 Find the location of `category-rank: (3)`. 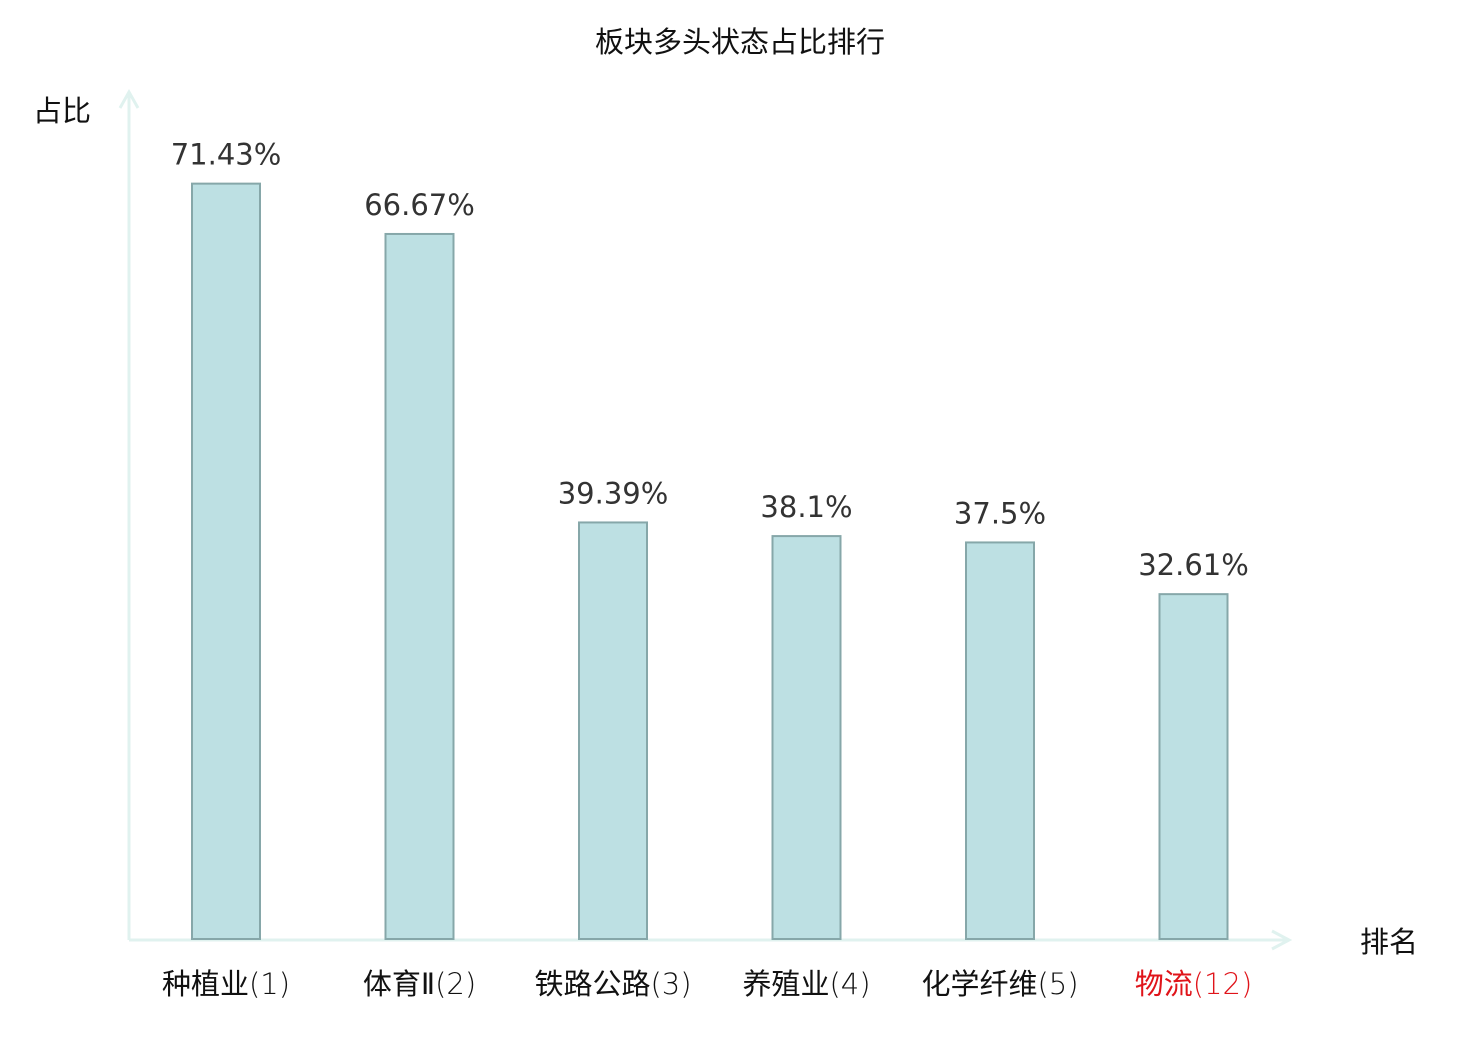

category-rank: (3) is located at coordinates (670, 984).